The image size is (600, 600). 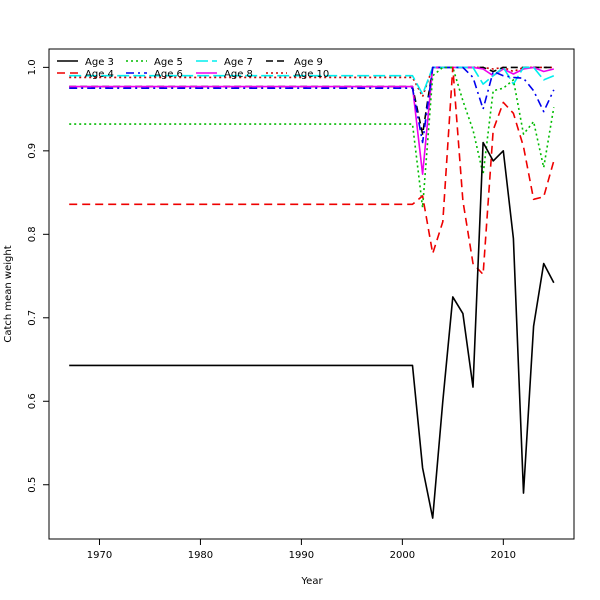 What do you see at coordinates (168, 62) in the screenshot?
I see `legend-label: Age 5` at bounding box center [168, 62].